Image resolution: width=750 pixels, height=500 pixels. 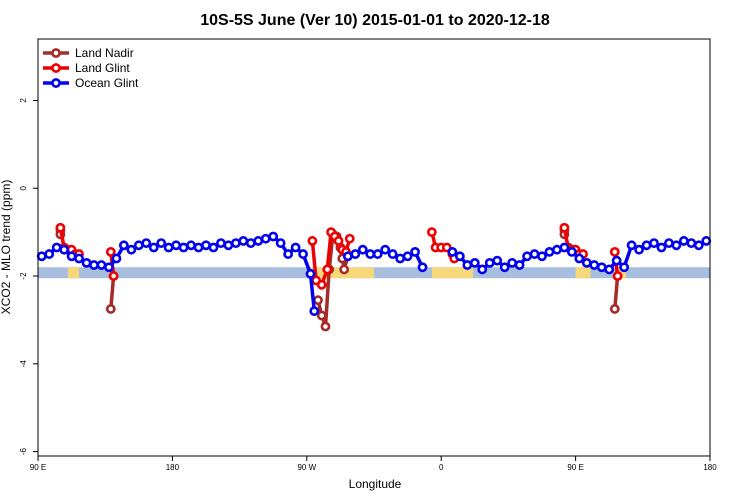 What do you see at coordinates (373, 464) in the screenshot?
I see `x-axis-ticks: 90 E 180 90 W 0 90 E 180` at bounding box center [373, 464].